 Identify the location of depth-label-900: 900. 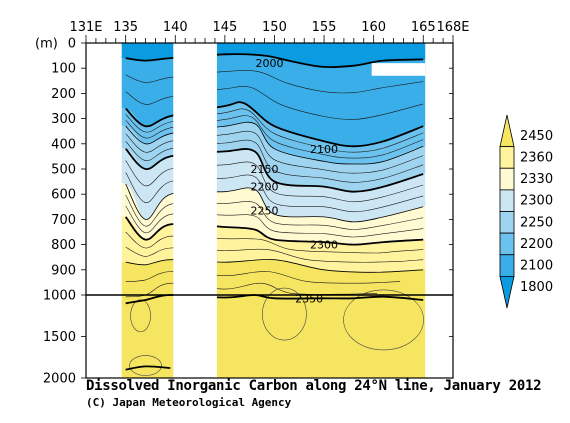
(63, 270).